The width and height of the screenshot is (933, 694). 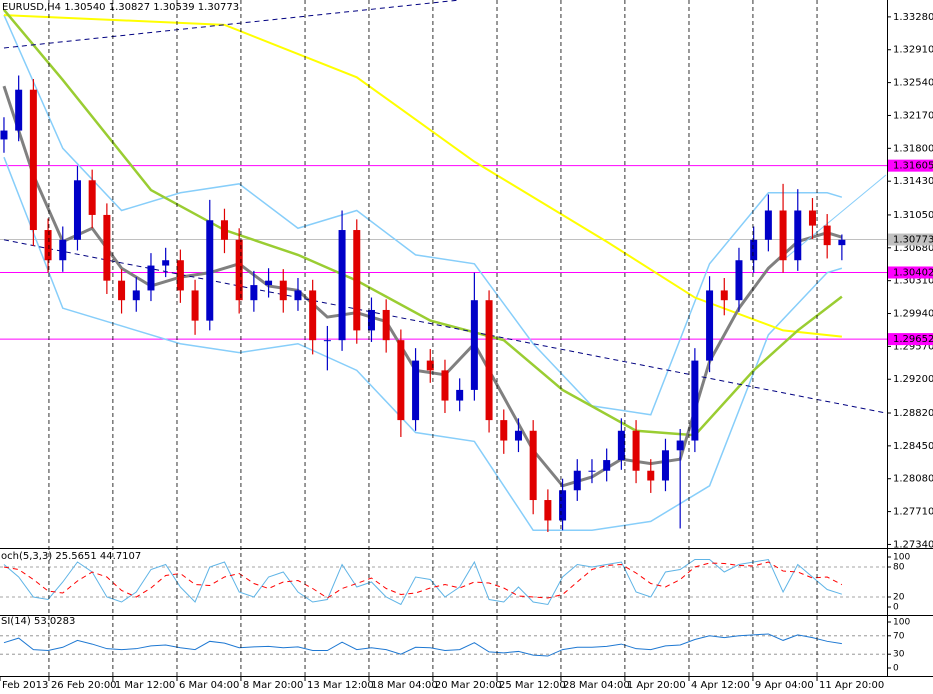 What do you see at coordinates (468, 685) in the screenshot?
I see `x-tick-label: 20 Mar 20:00` at bounding box center [468, 685].